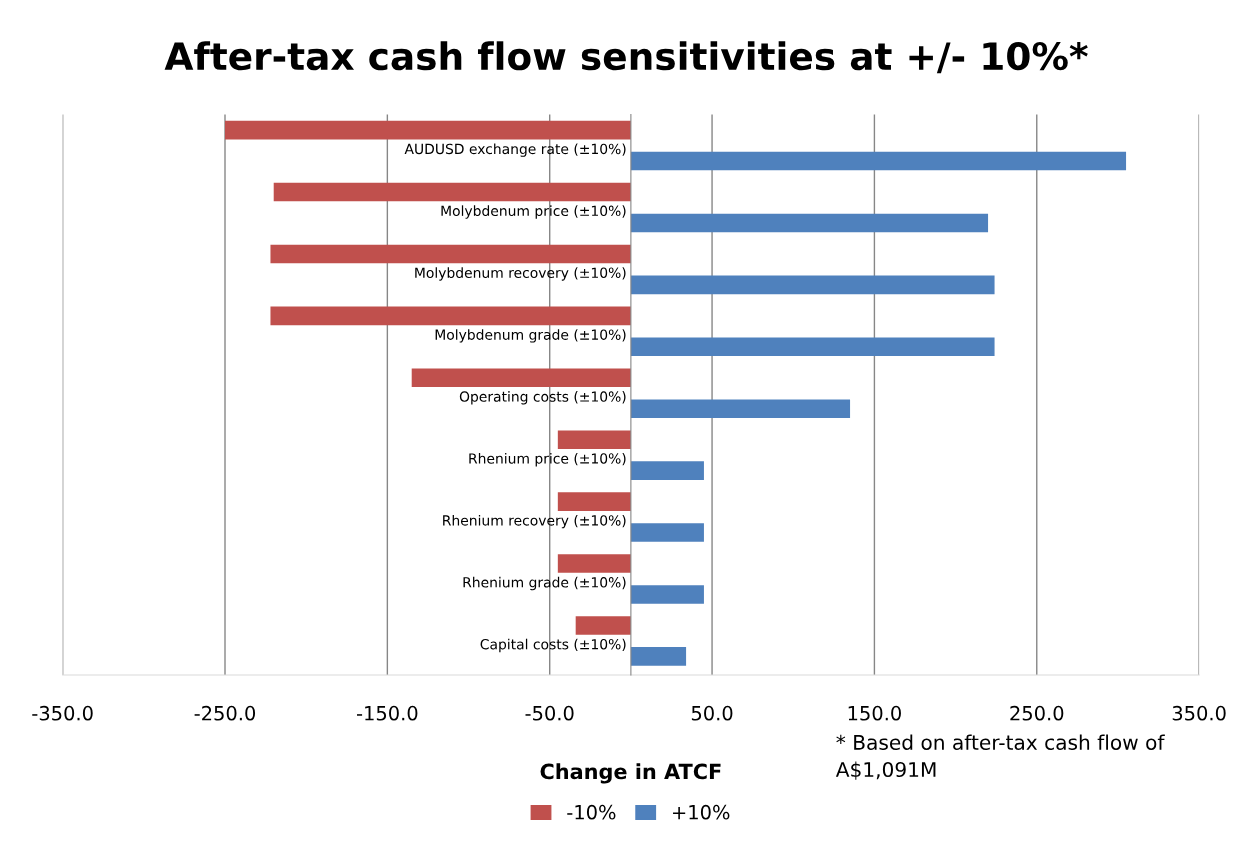 The image size is (1253, 849). I want to click on x-tick-label: 150.0, so click(874, 713).